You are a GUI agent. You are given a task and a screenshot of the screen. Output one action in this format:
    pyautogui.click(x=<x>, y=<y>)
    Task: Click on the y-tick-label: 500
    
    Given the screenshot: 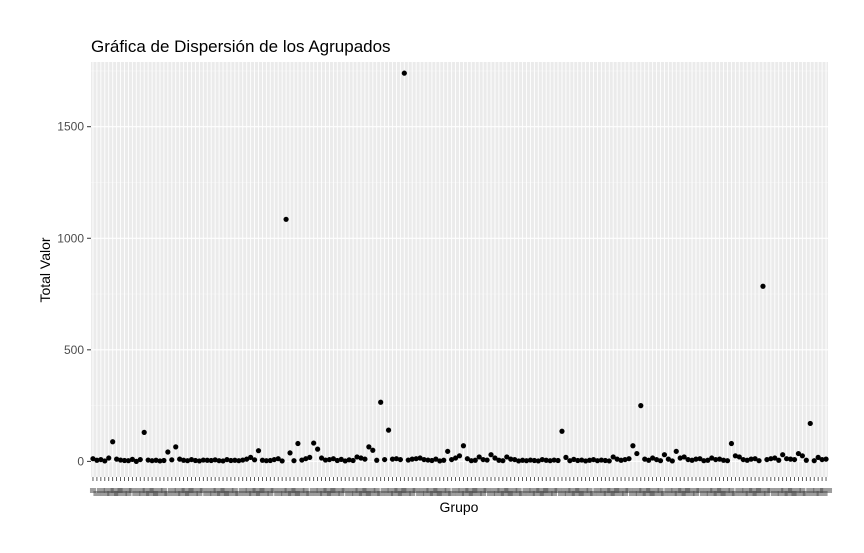 What is the action you would take?
    pyautogui.click(x=74, y=350)
    